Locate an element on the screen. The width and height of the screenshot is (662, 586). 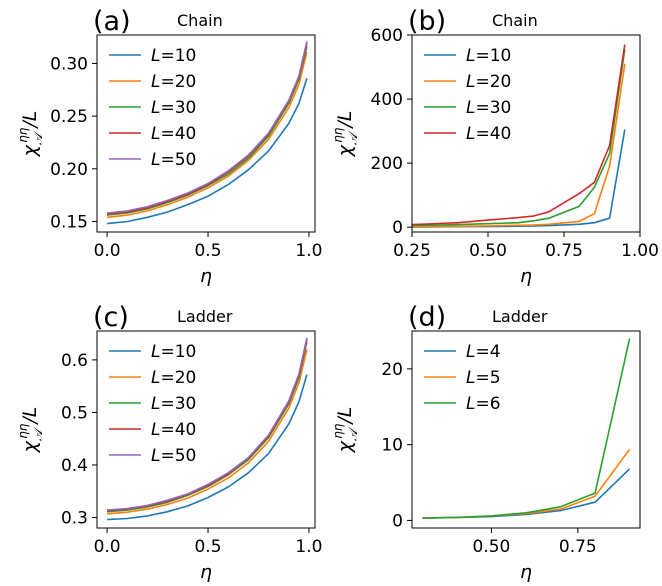
y-tick-label: 0.4 is located at coordinates (74, 466).